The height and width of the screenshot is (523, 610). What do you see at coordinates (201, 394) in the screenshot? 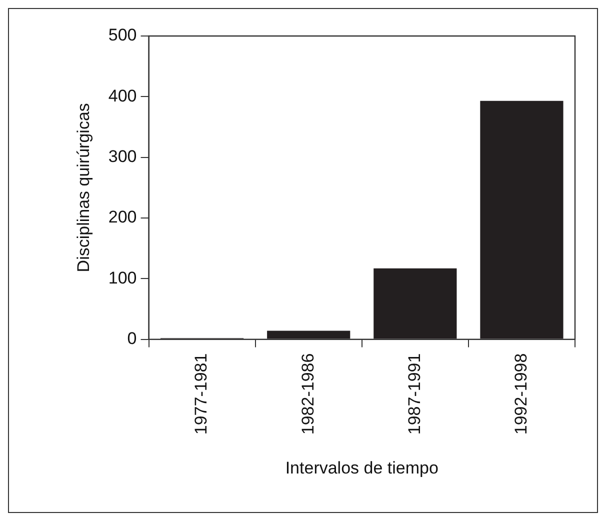
I see `x-tick-label: 1977-1981` at bounding box center [201, 394].